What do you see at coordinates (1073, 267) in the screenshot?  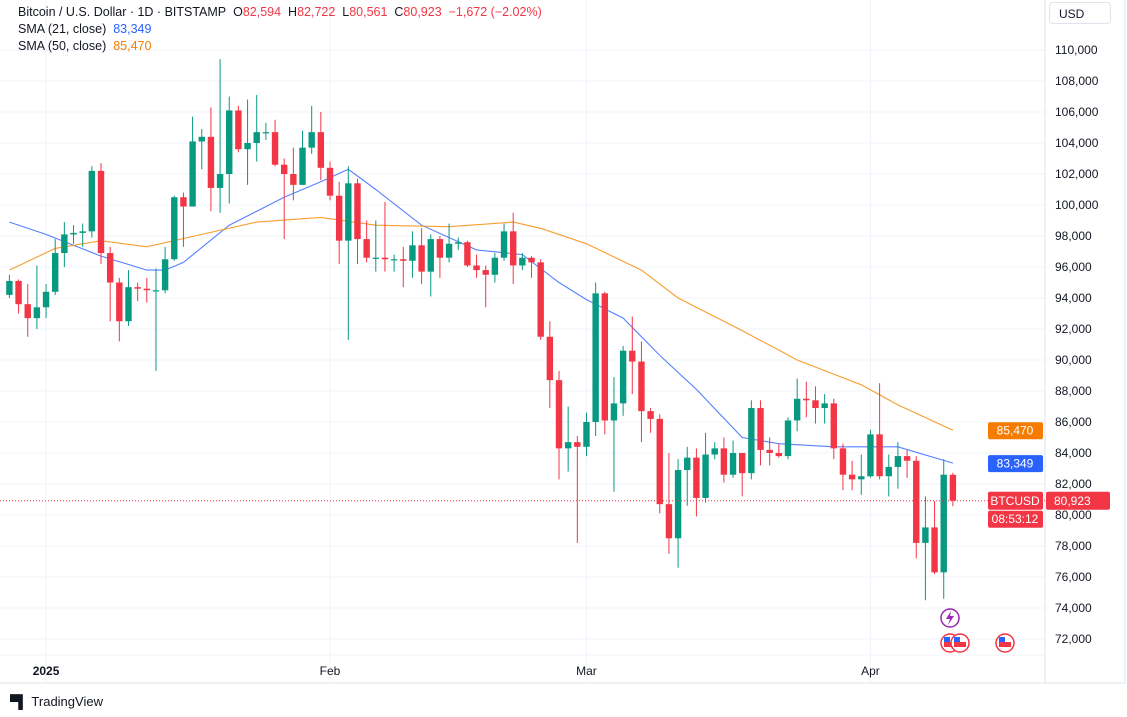 I see `y-tick-label: 96,000` at bounding box center [1073, 267].